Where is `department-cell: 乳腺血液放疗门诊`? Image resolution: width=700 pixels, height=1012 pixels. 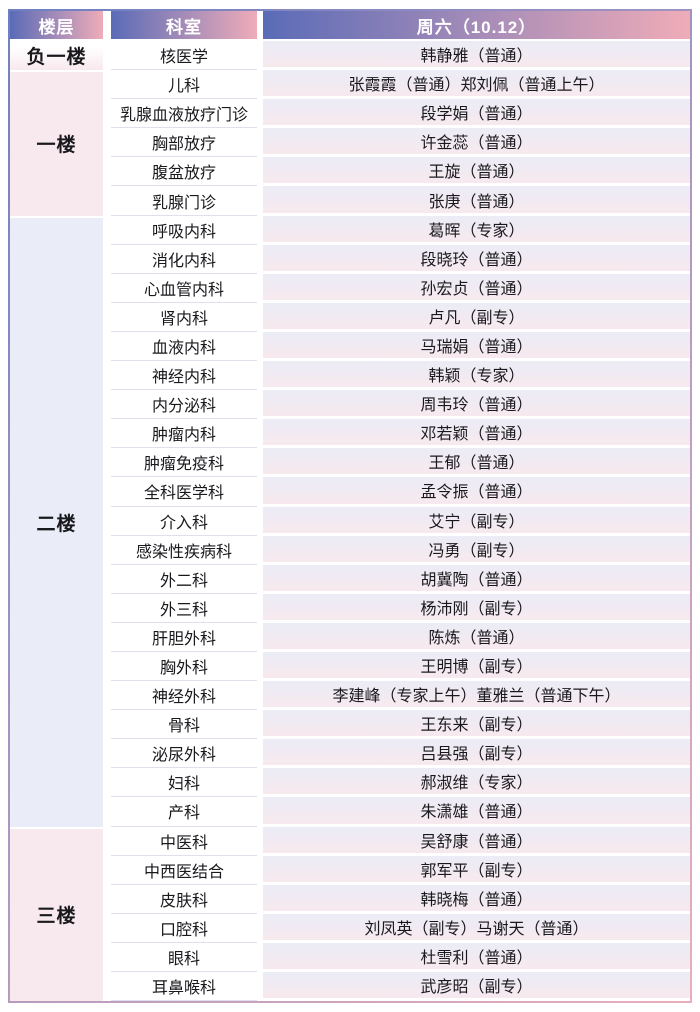 department-cell: 乳腺血液放疗门诊 is located at coordinates (184, 114).